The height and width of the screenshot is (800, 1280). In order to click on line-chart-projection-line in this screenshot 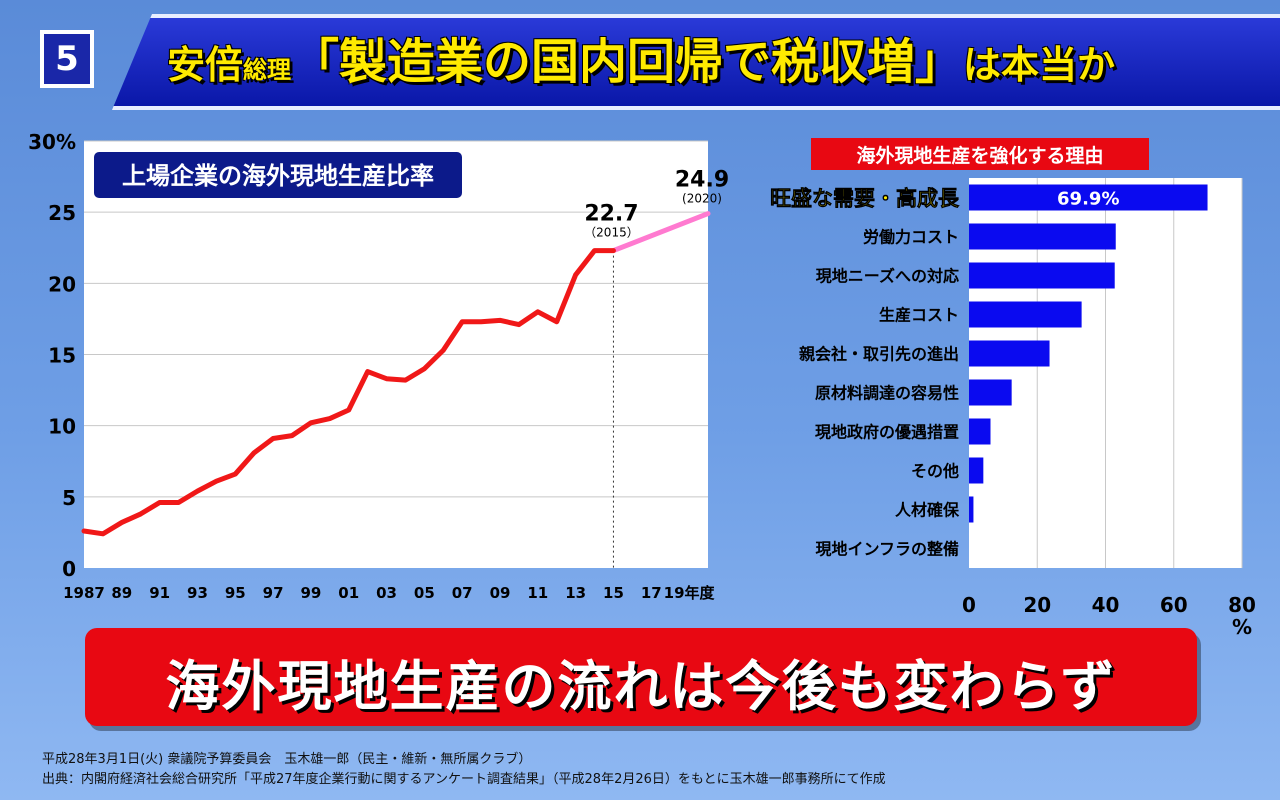, I will do `click(660, 232)`.